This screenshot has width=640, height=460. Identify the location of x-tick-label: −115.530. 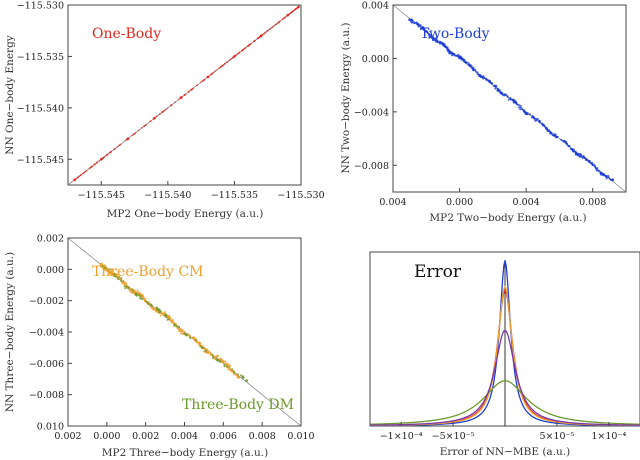
(300, 195).